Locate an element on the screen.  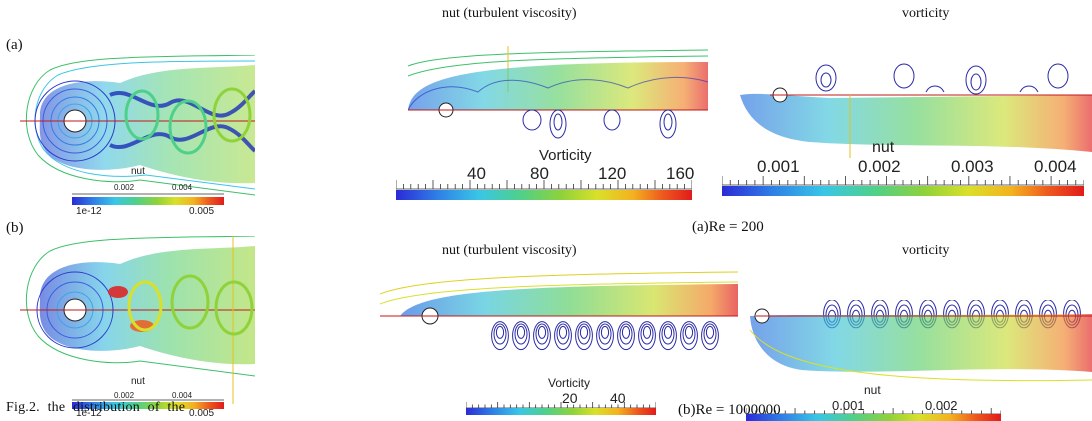
row-a-vort-tick-160: 160 is located at coordinates (680, 173).